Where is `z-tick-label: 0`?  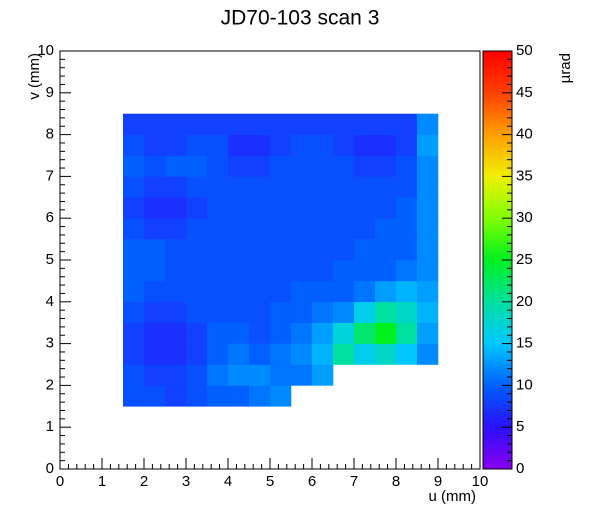
z-tick-label: 0 is located at coordinates (520, 468).